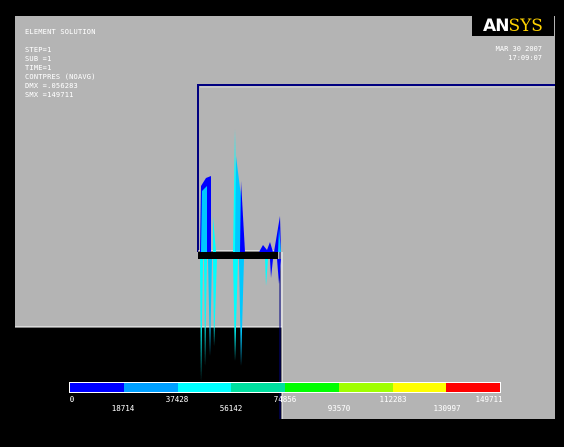  What do you see at coordinates (518, 49) in the screenshot?
I see `date-label: MAR 30 2007` at bounding box center [518, 49].